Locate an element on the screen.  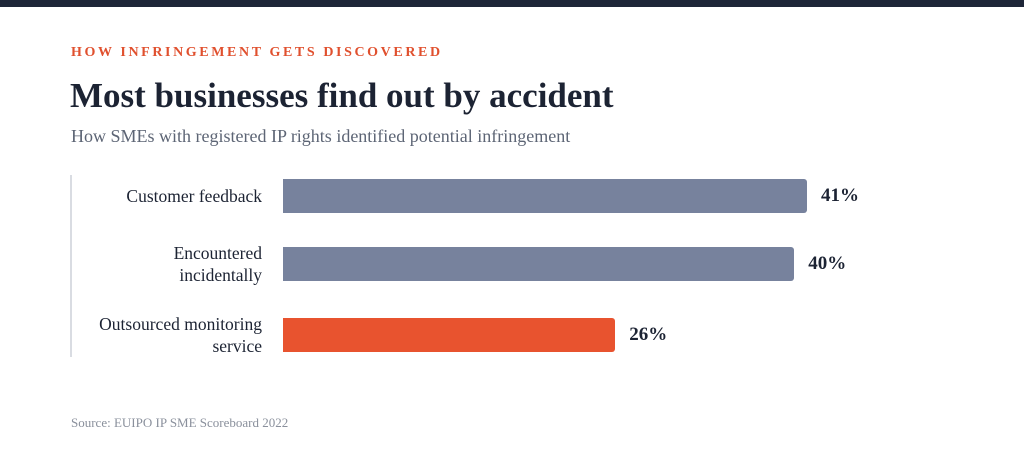
axis-line is located at coordinates (71, 266).